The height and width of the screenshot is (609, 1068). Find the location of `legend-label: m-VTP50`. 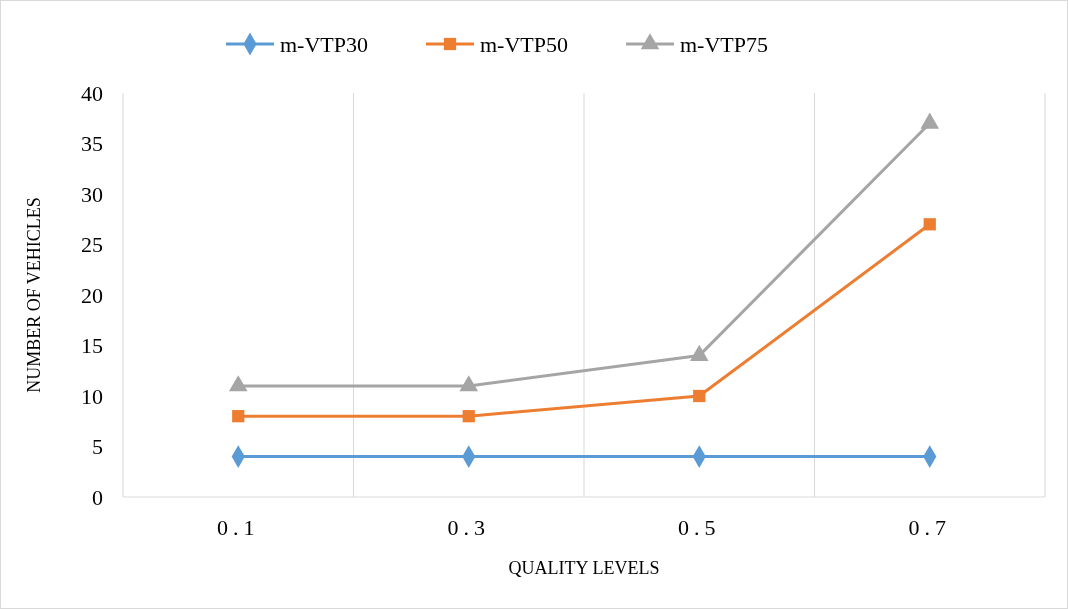

legend-label: m-VTP50 is located at coordinates (524, 44).